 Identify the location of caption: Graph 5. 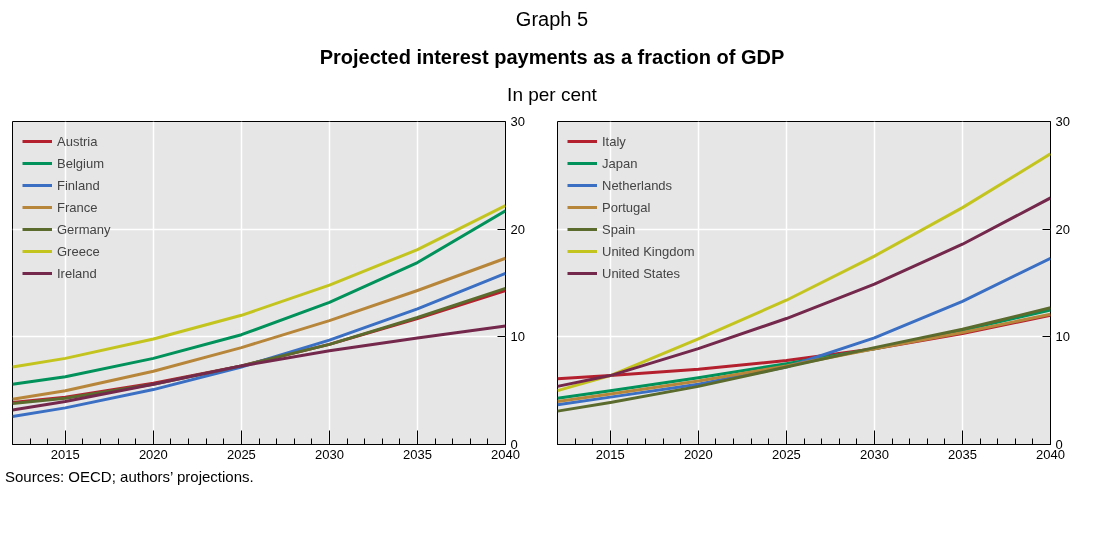
(552, 19).